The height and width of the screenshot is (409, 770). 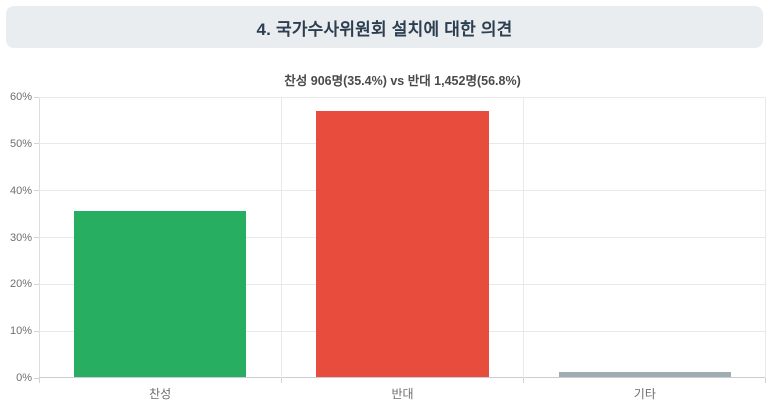 What do you see at coordinates (402, 394) in the screenshot?
I see `x-axis-label: 반대` at bounding box center [402, 394].